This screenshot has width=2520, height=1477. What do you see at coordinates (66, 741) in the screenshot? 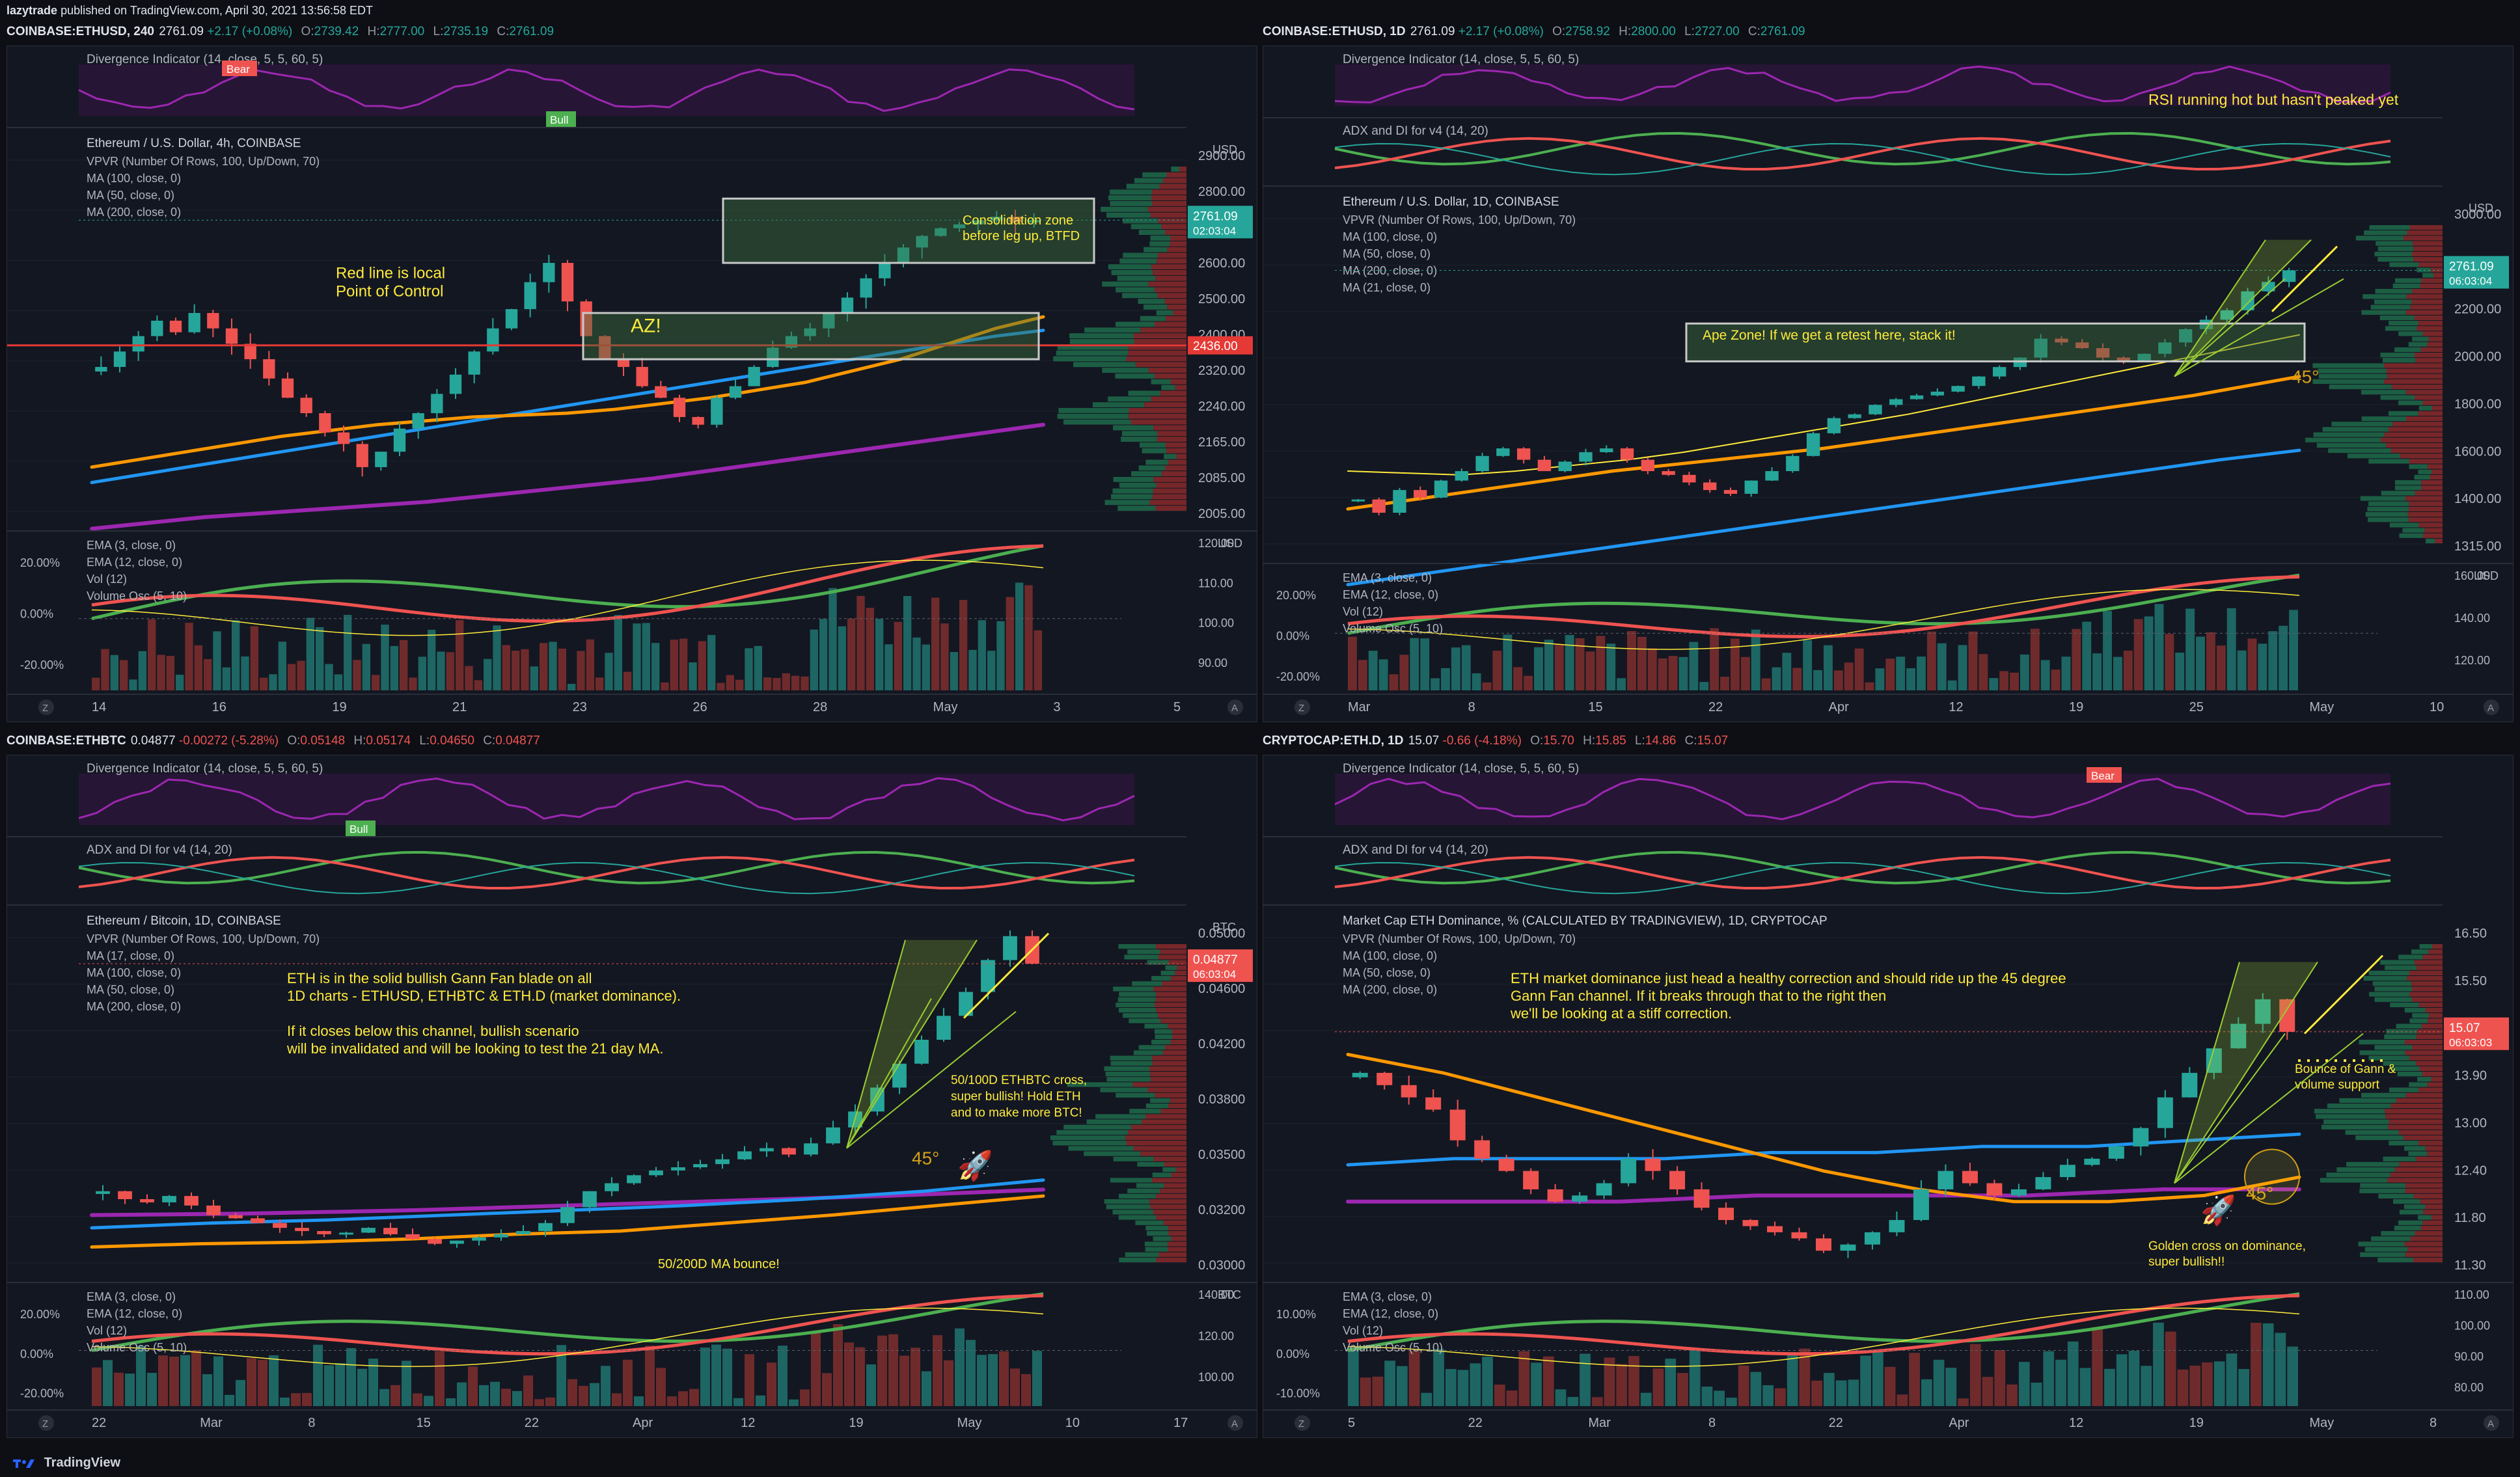
I see `symbol-label: COINBASE:ETHBTC` at bounding box center [66, 741].